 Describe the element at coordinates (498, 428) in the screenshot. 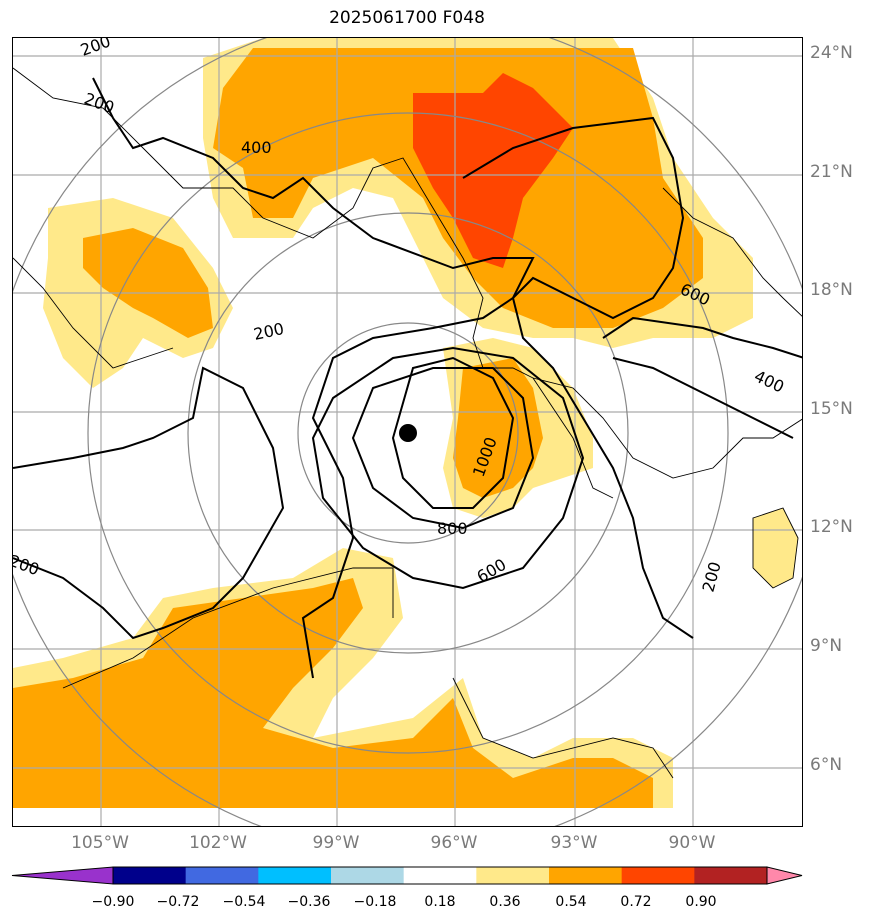

I see `shade-orange-center` at that location.